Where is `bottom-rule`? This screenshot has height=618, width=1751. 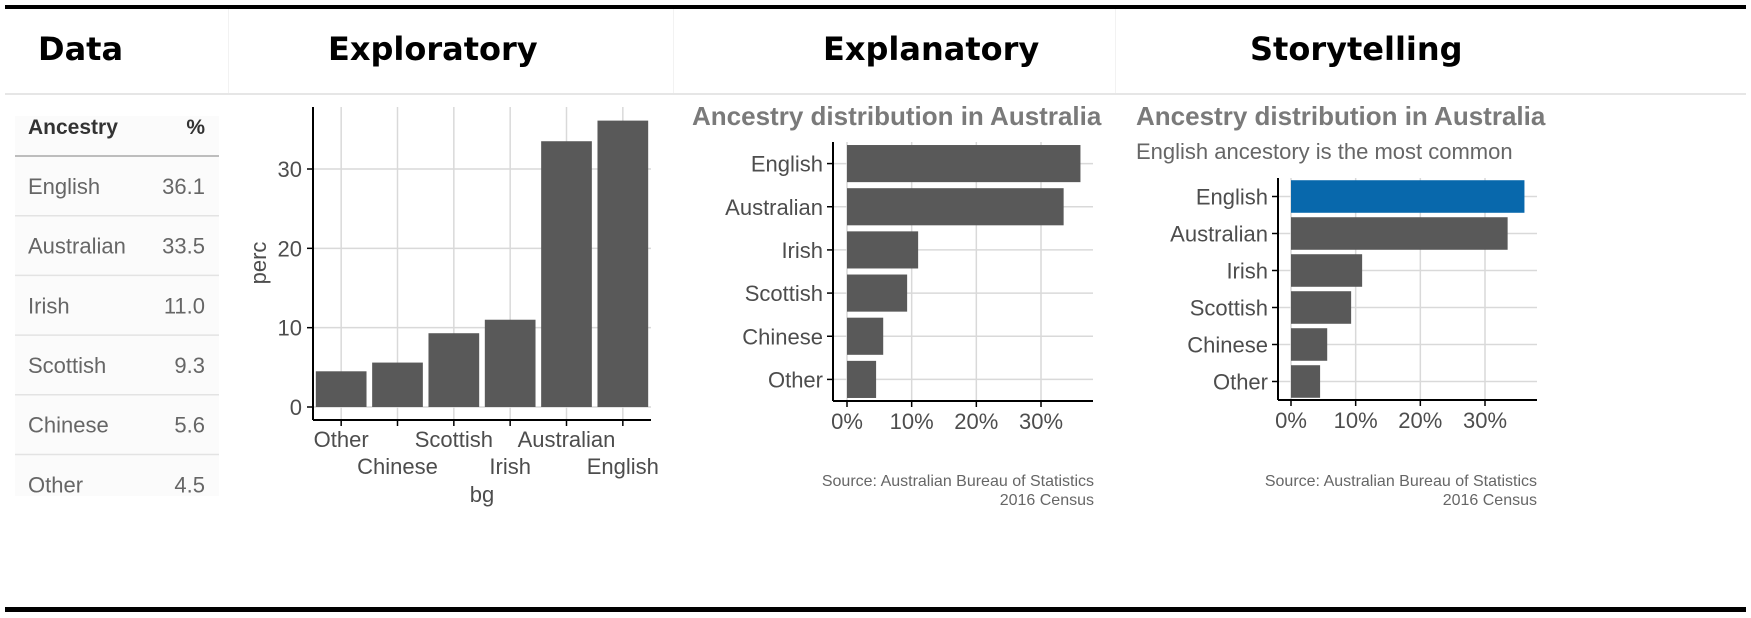
bottom-rule is located at coordinates (875, 609).